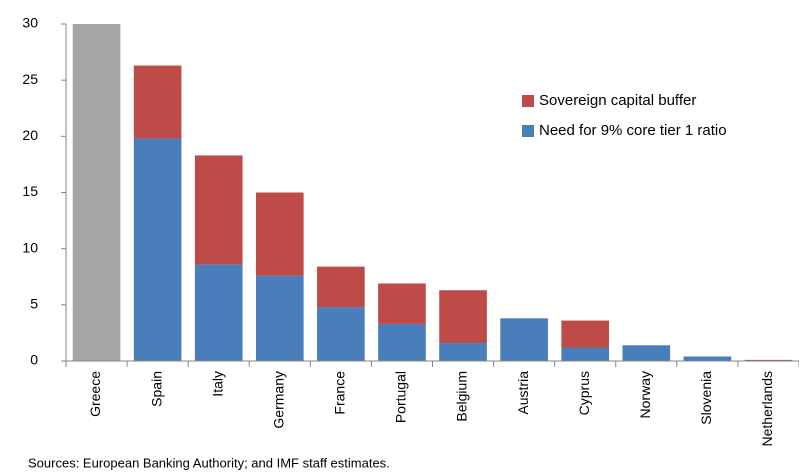 Image resolution: width=799 pixels, height=473 pixels. Describe the element at coordinates (633, 130) in the screenshot. I see `legend-label: Need for 9% core tier 1 ratio` at that location.